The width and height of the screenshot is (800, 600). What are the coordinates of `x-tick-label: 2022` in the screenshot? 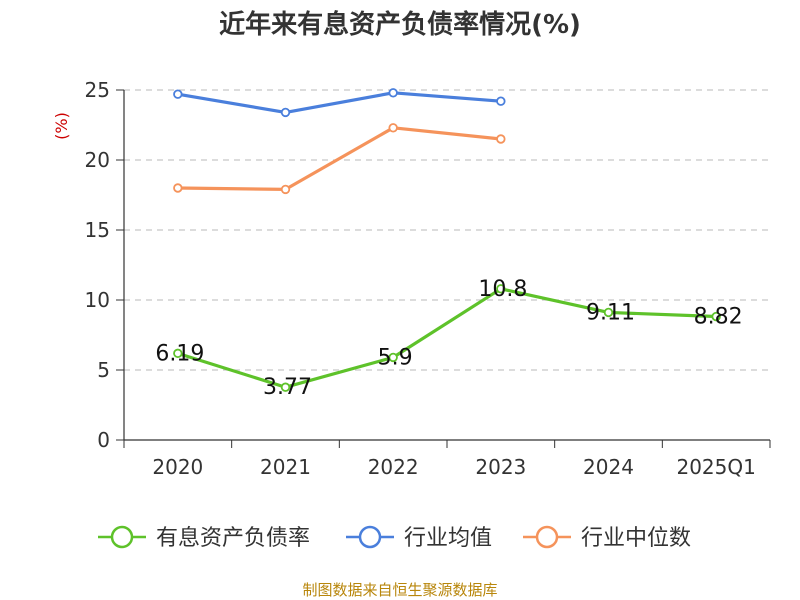 It's located at (393, 467).